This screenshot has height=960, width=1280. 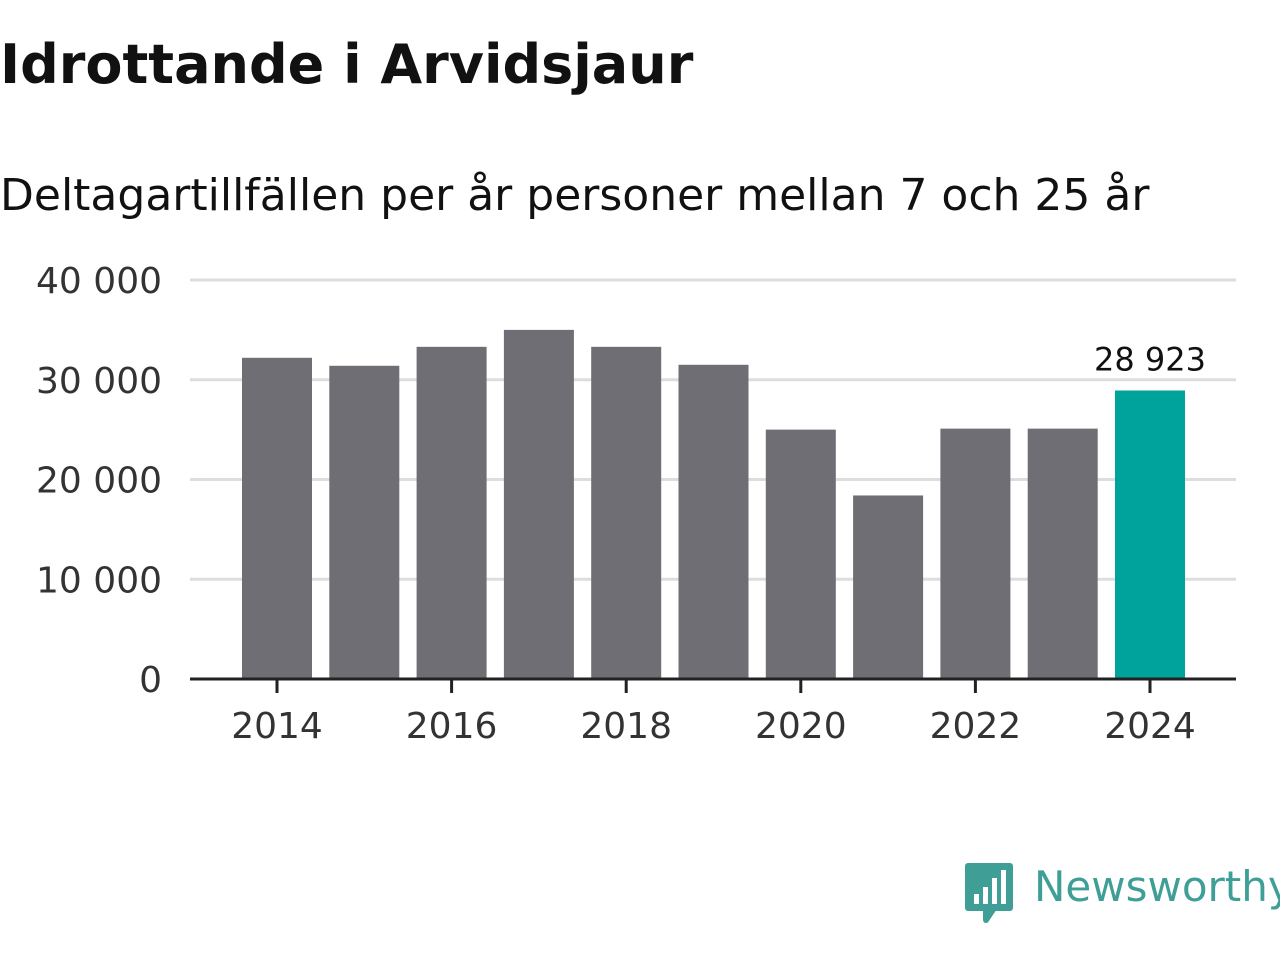 What do you see at coordinates (626, 512) in the screenshot?
I see `bar-2018` at bounding box center [626, 512].